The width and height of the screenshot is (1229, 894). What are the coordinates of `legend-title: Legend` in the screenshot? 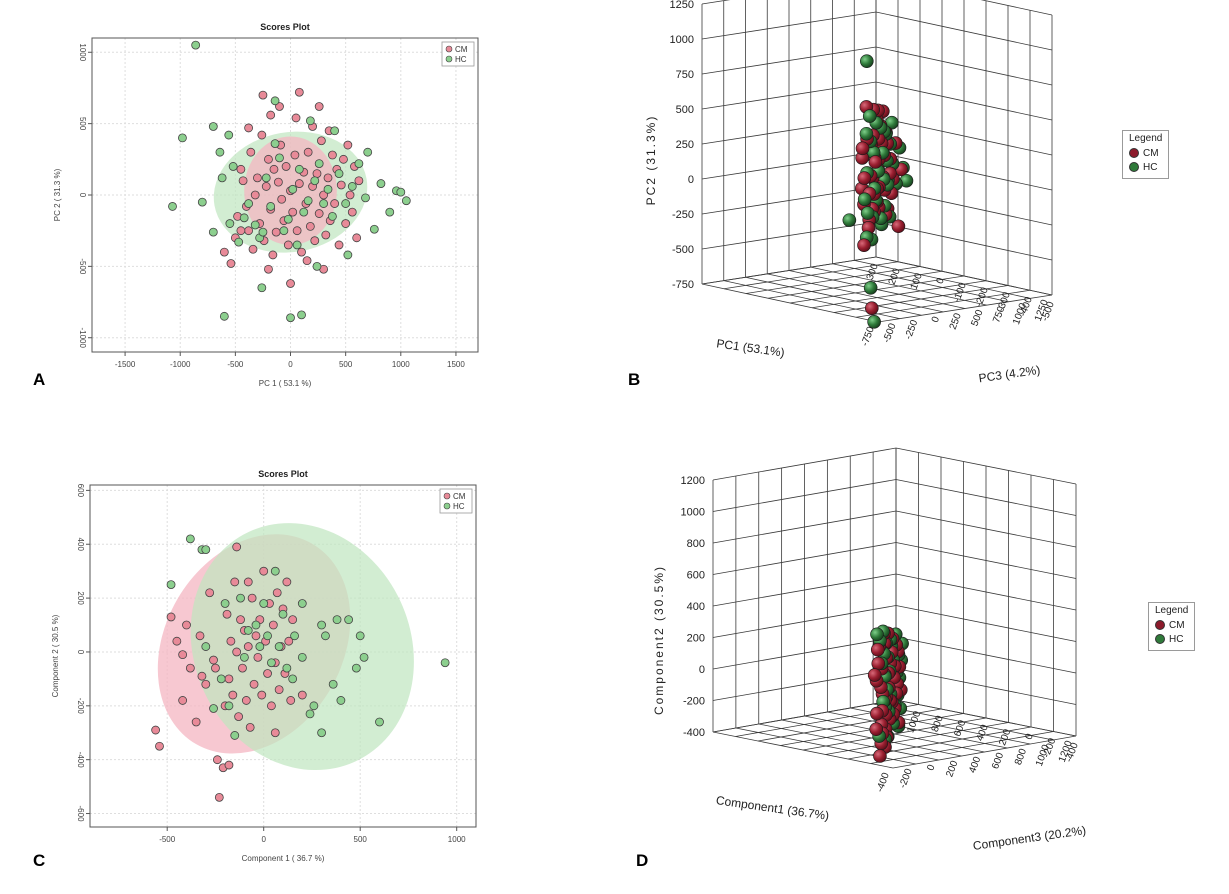 It's located at (1146, 138).